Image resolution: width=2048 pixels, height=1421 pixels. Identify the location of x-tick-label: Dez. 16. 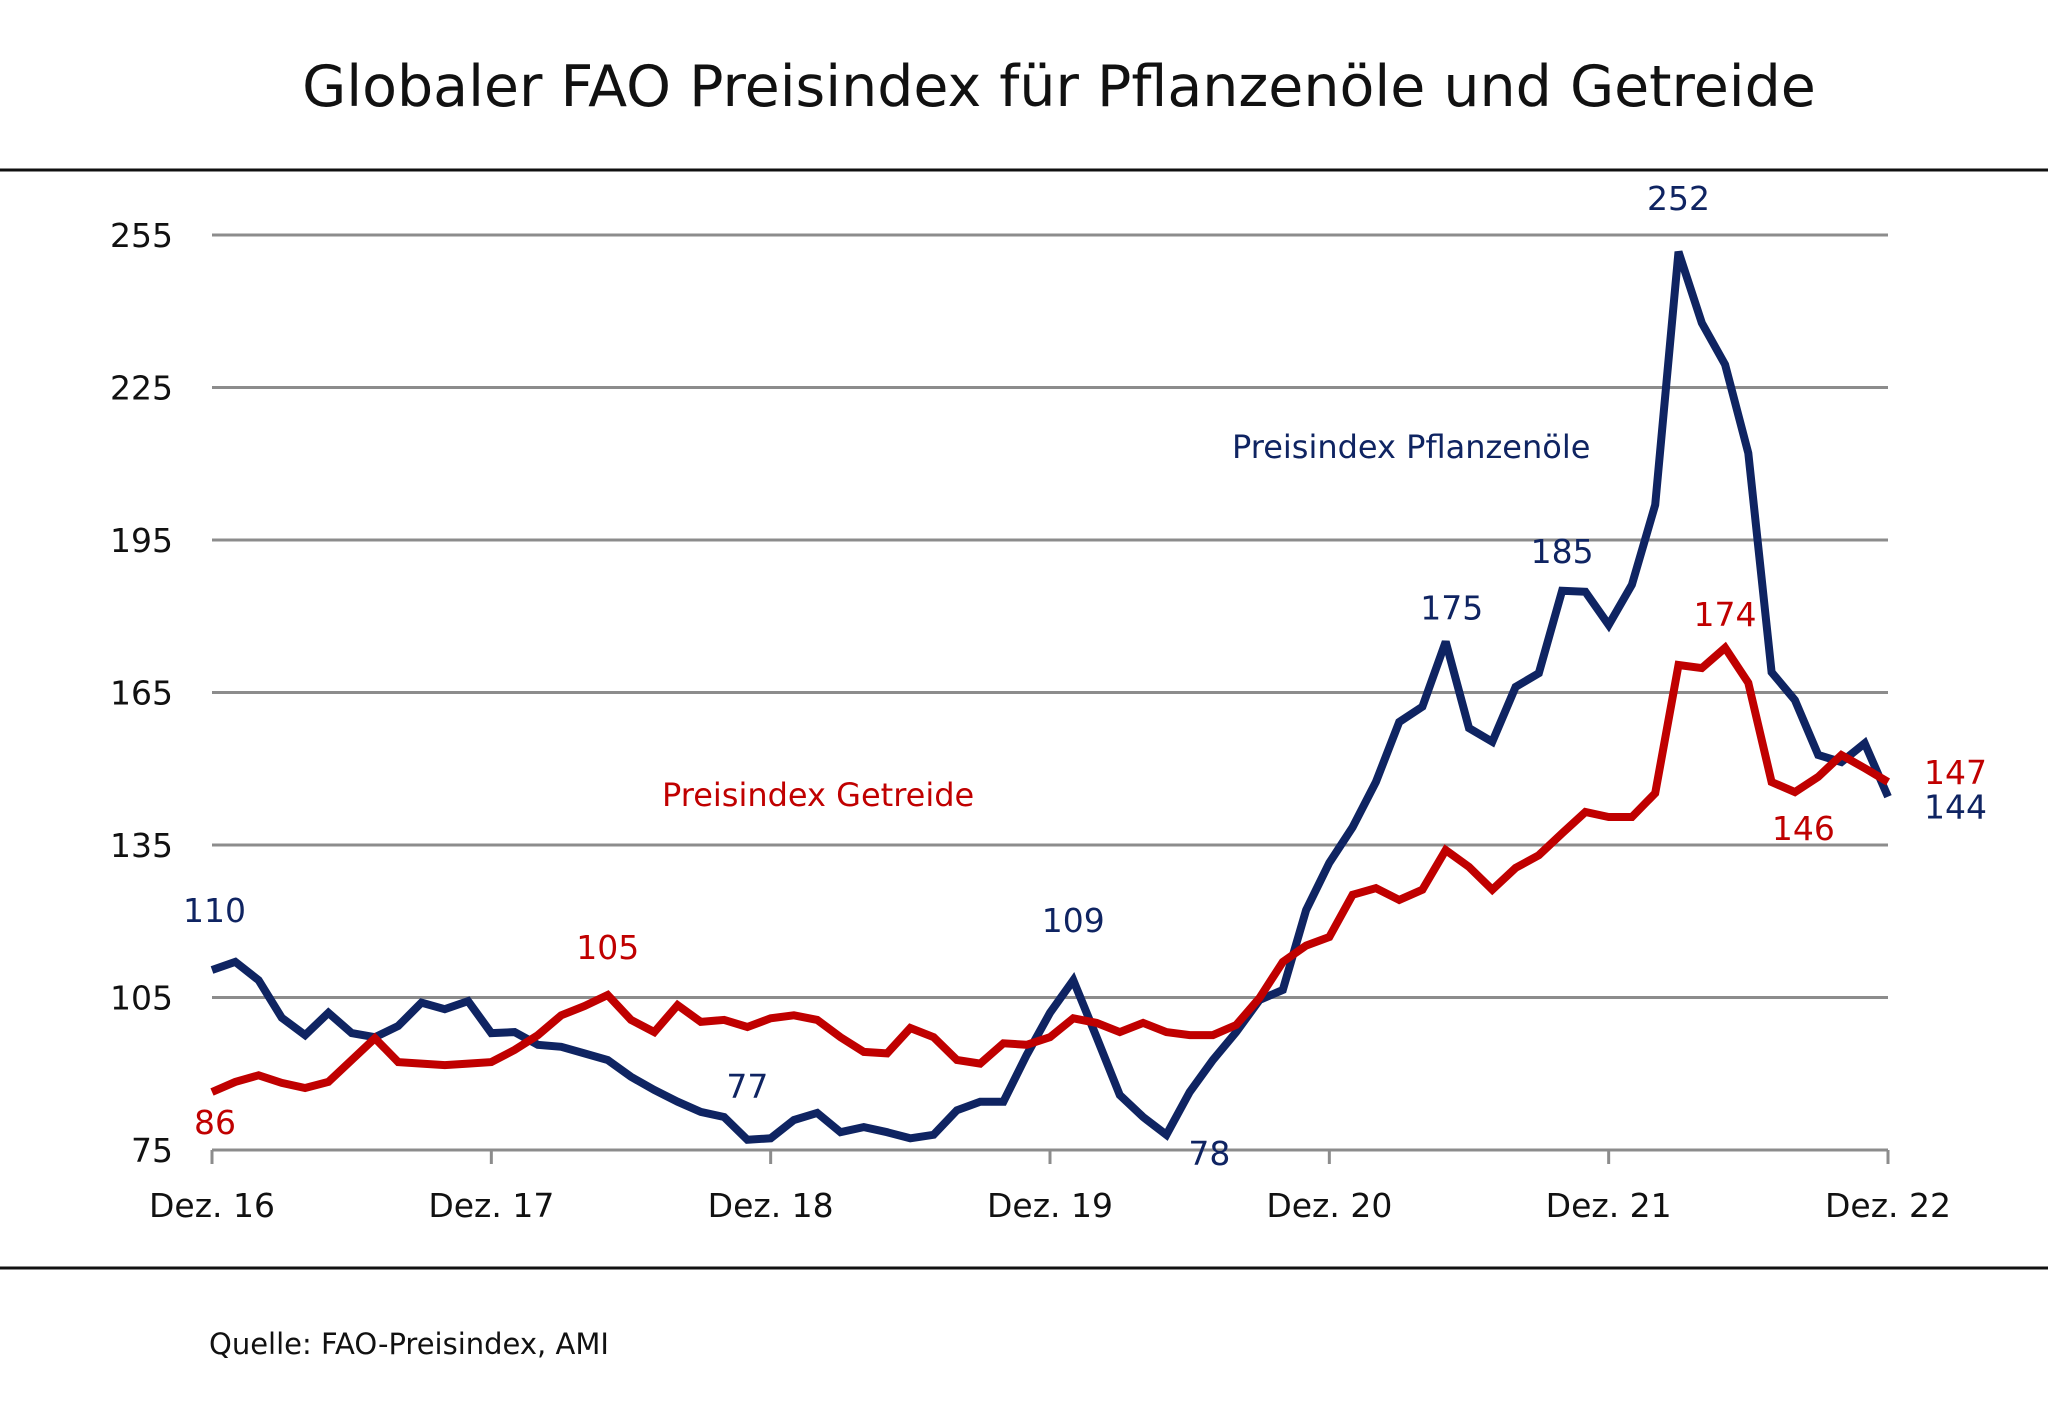
(212, 1205).